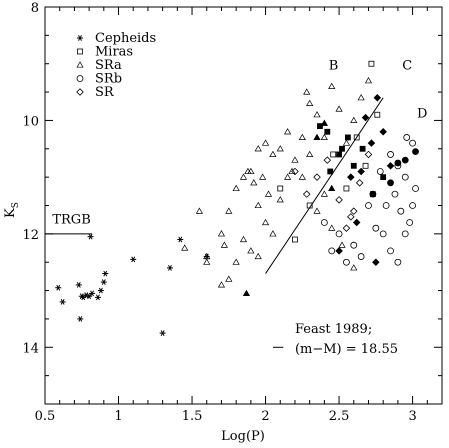 The width and height of the screenshot is (449, 448). What do you see at coordinates (243, 436) in the screenshot?
I see `x-axis-title: Log(P)` at bounding box center [243, 436].